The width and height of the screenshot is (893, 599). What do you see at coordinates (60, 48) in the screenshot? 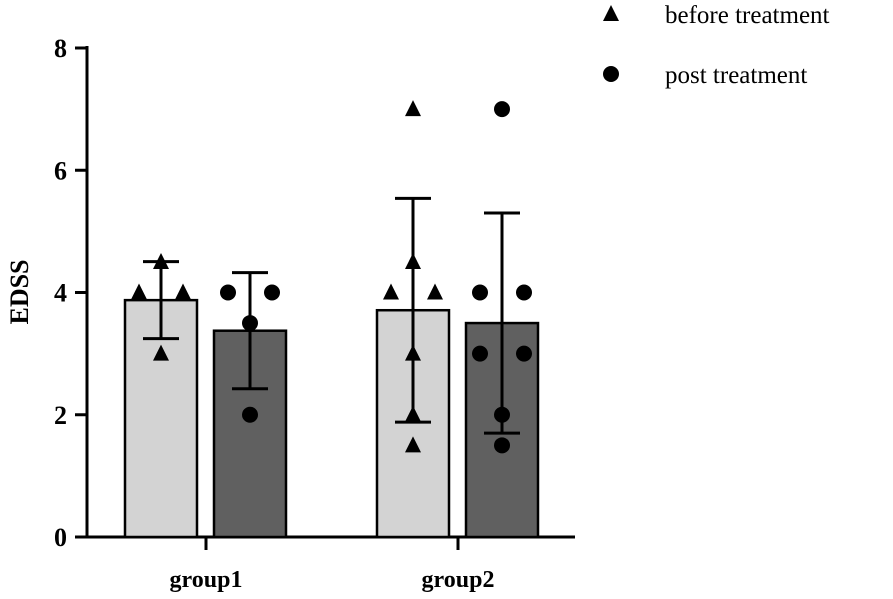
I see `y-tick-label: 8` at bounding box center [60, 48].